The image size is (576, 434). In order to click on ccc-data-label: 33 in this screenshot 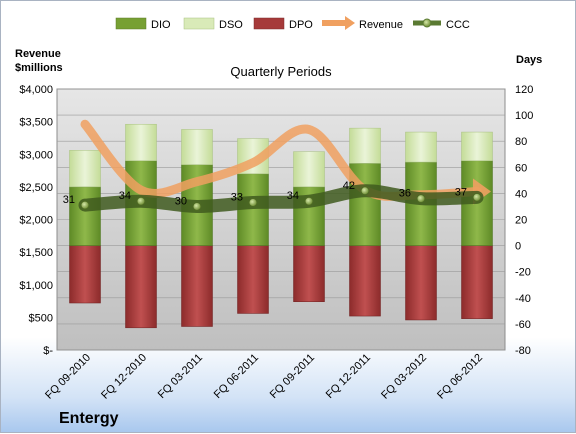, I will do `click(237, 198)`.